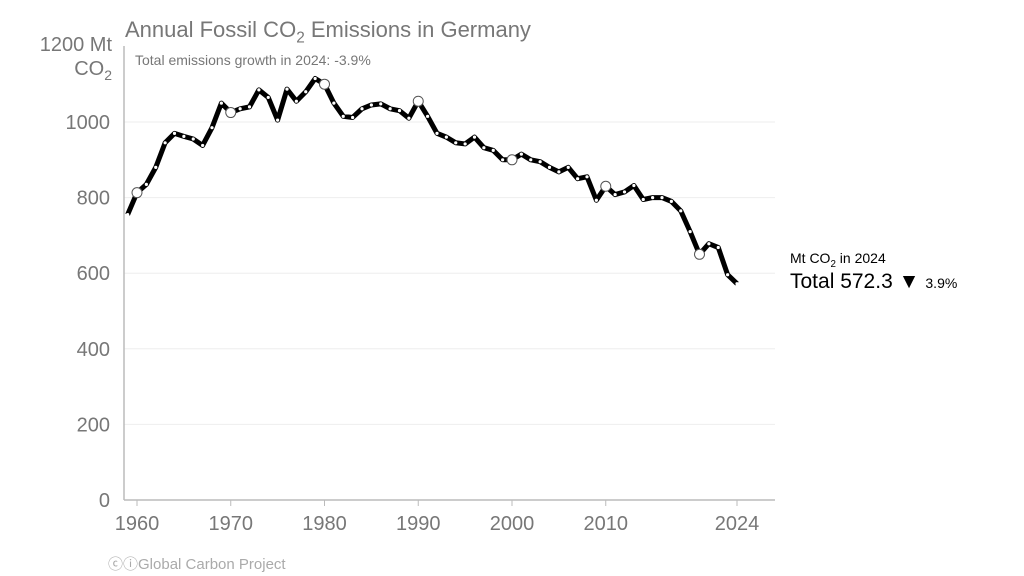  I want to click on y-tick-label: 1000, so click(88, 123).